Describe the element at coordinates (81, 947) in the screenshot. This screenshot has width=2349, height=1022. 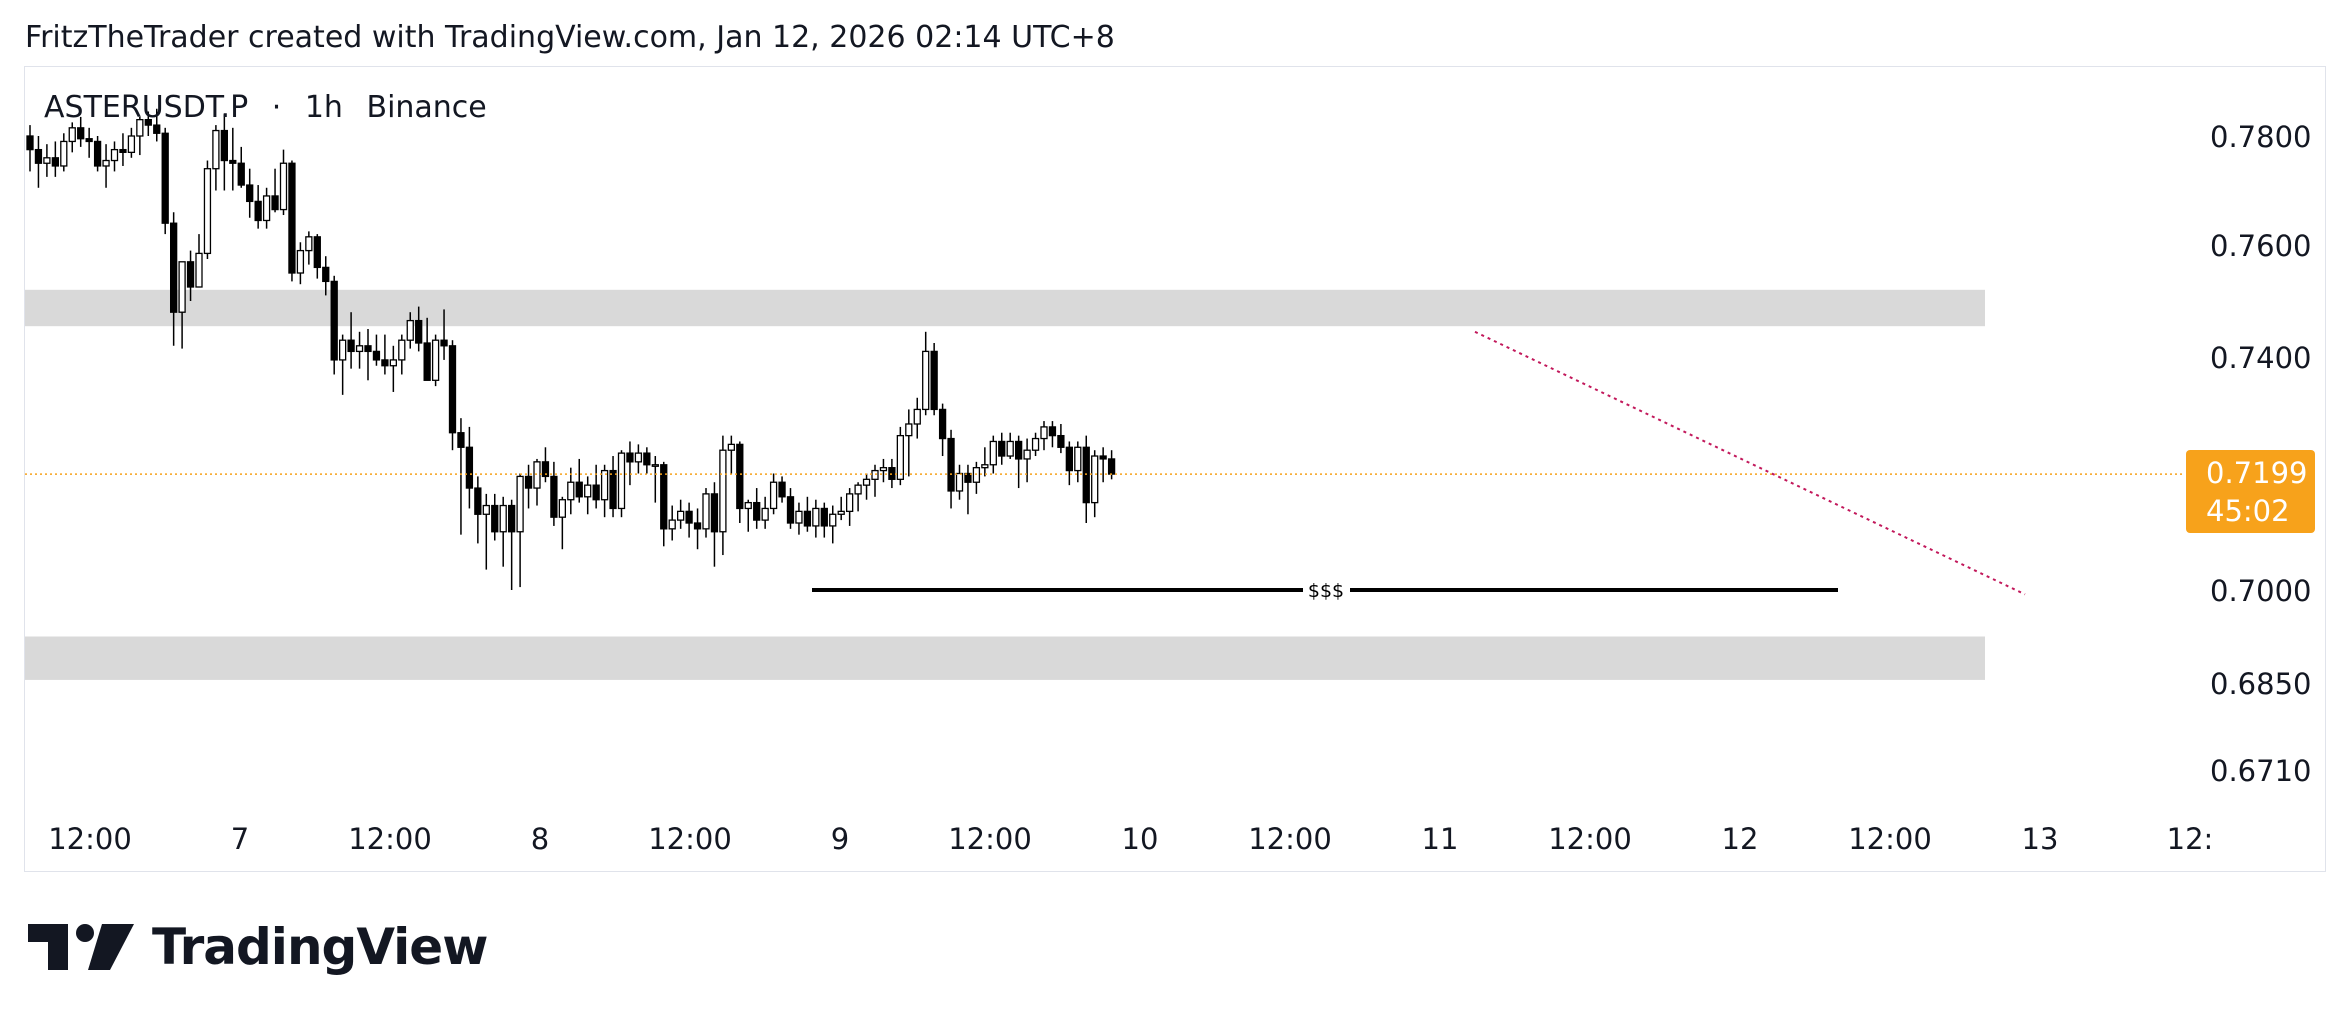
I see `tradingview-logo-icon` at that location.